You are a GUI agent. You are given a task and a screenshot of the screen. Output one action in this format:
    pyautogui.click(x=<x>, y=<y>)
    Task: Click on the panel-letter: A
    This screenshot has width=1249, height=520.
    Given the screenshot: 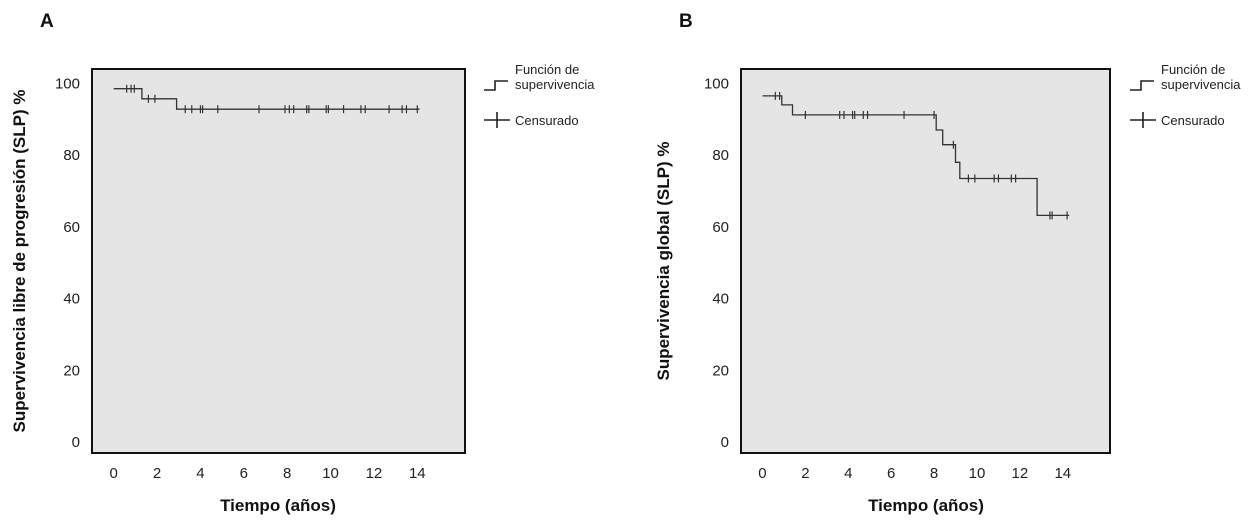 What is the action you would take?
    pyautogui.click(x=47, y=21)
    